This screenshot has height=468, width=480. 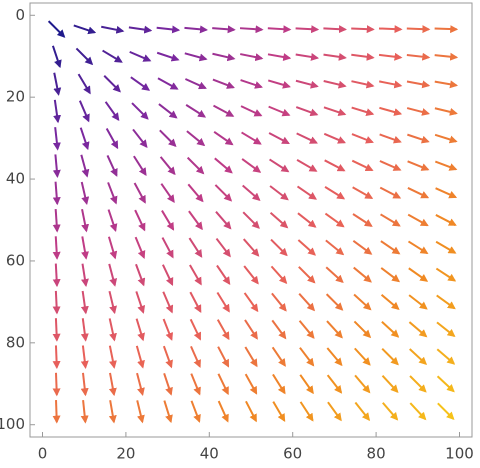 What do you see at coordinates (20, 15) in the screenshot?
I see `y-tick-label: 0` at bounding box center [20, 15].